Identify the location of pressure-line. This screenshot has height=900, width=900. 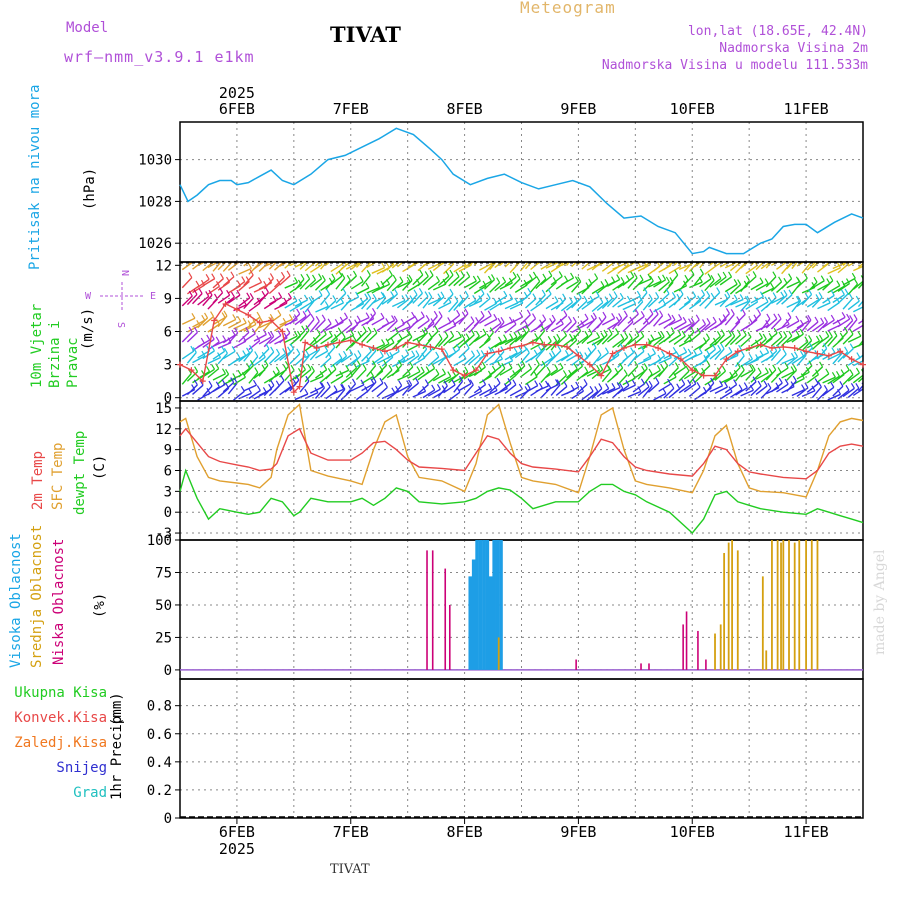
(521, 191).